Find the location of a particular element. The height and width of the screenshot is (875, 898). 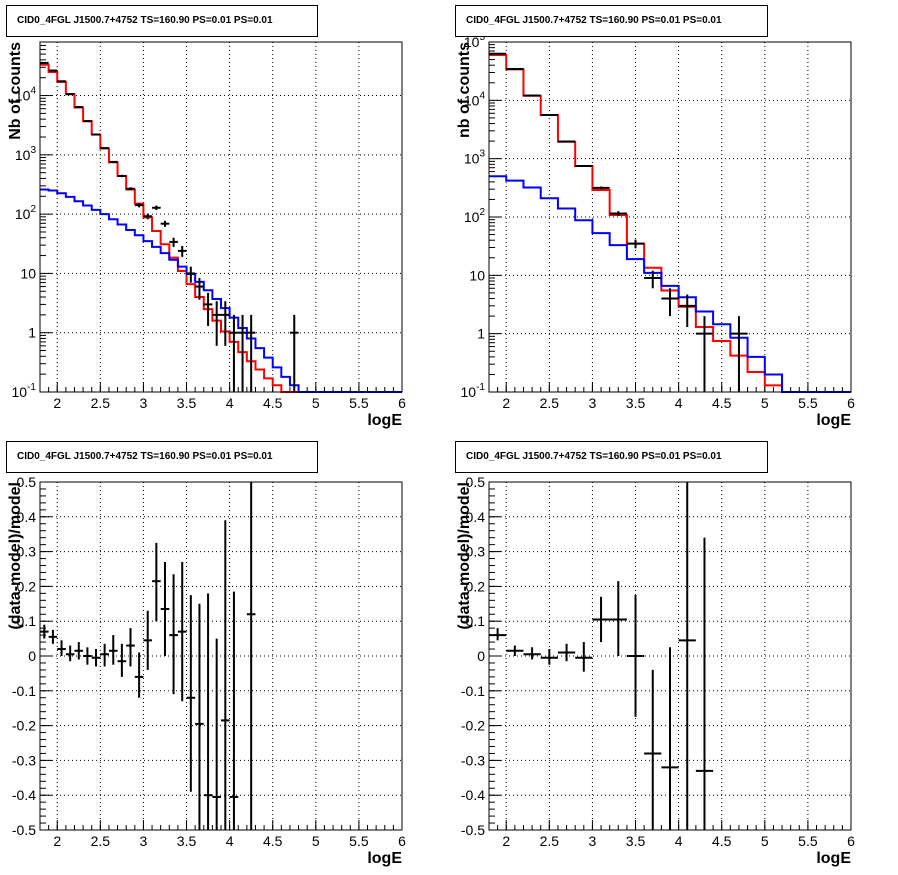

y-tick-label: 10³ is located at coordinates (26, 154).